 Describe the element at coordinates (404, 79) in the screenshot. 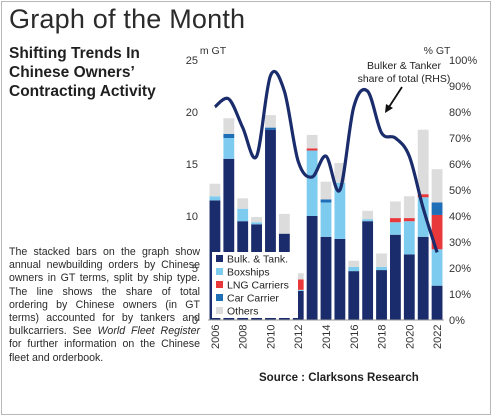

I see `annotation-line-2: share of total (RHS)` at that location.